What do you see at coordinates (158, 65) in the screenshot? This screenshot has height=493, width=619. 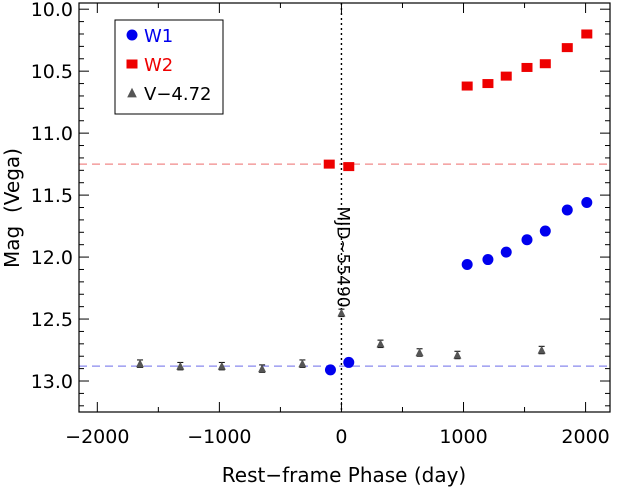 I see `legend-label-w2: W2` at bounding box center [158, 65].